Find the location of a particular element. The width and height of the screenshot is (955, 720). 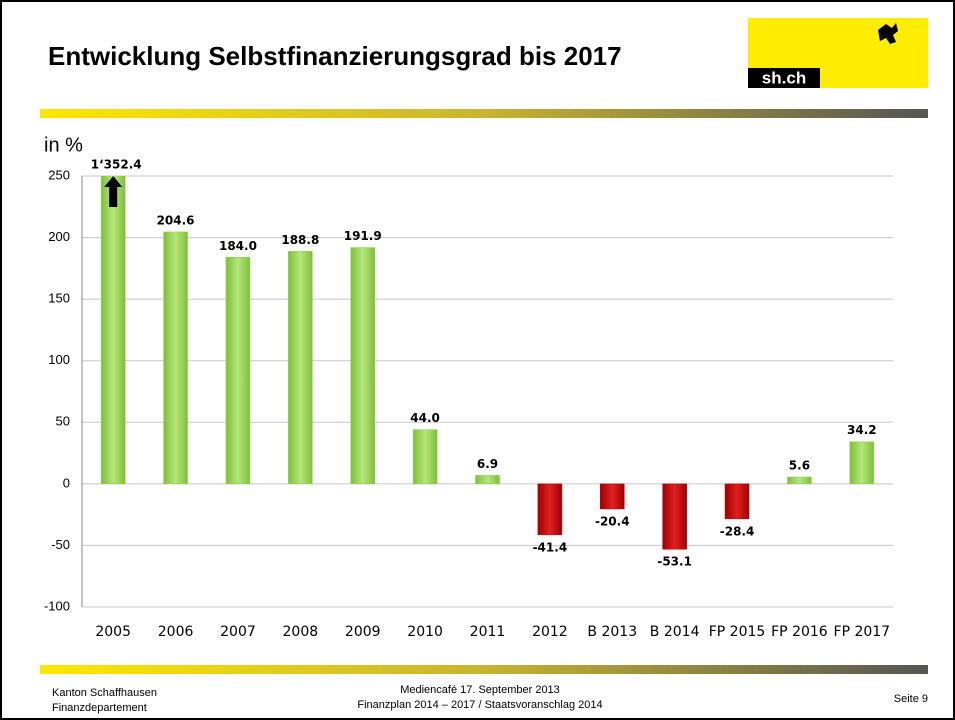

x-tick-label: 2005 is located at coordinates (113, 632).